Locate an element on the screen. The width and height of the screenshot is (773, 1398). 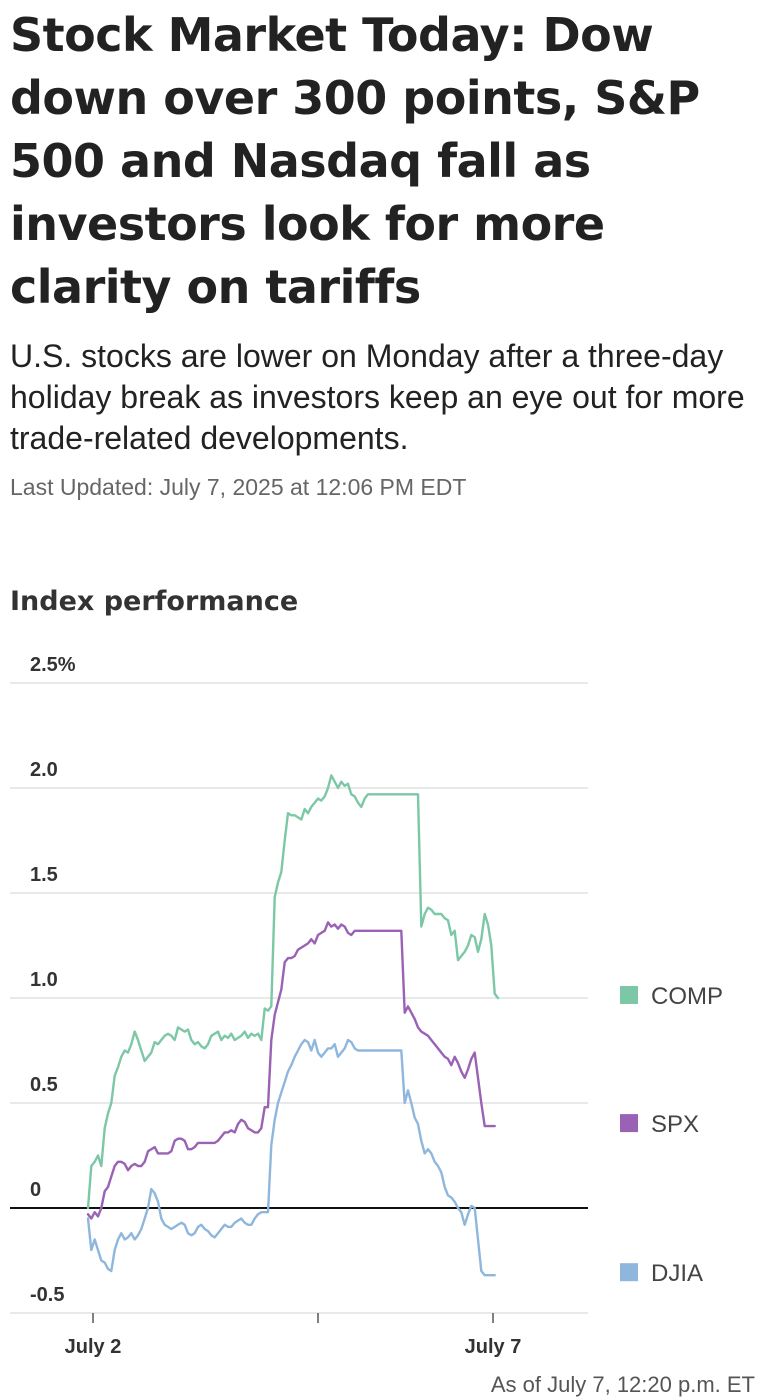
y-tick-label: 0.5 is located at coordinates (44, 1085).